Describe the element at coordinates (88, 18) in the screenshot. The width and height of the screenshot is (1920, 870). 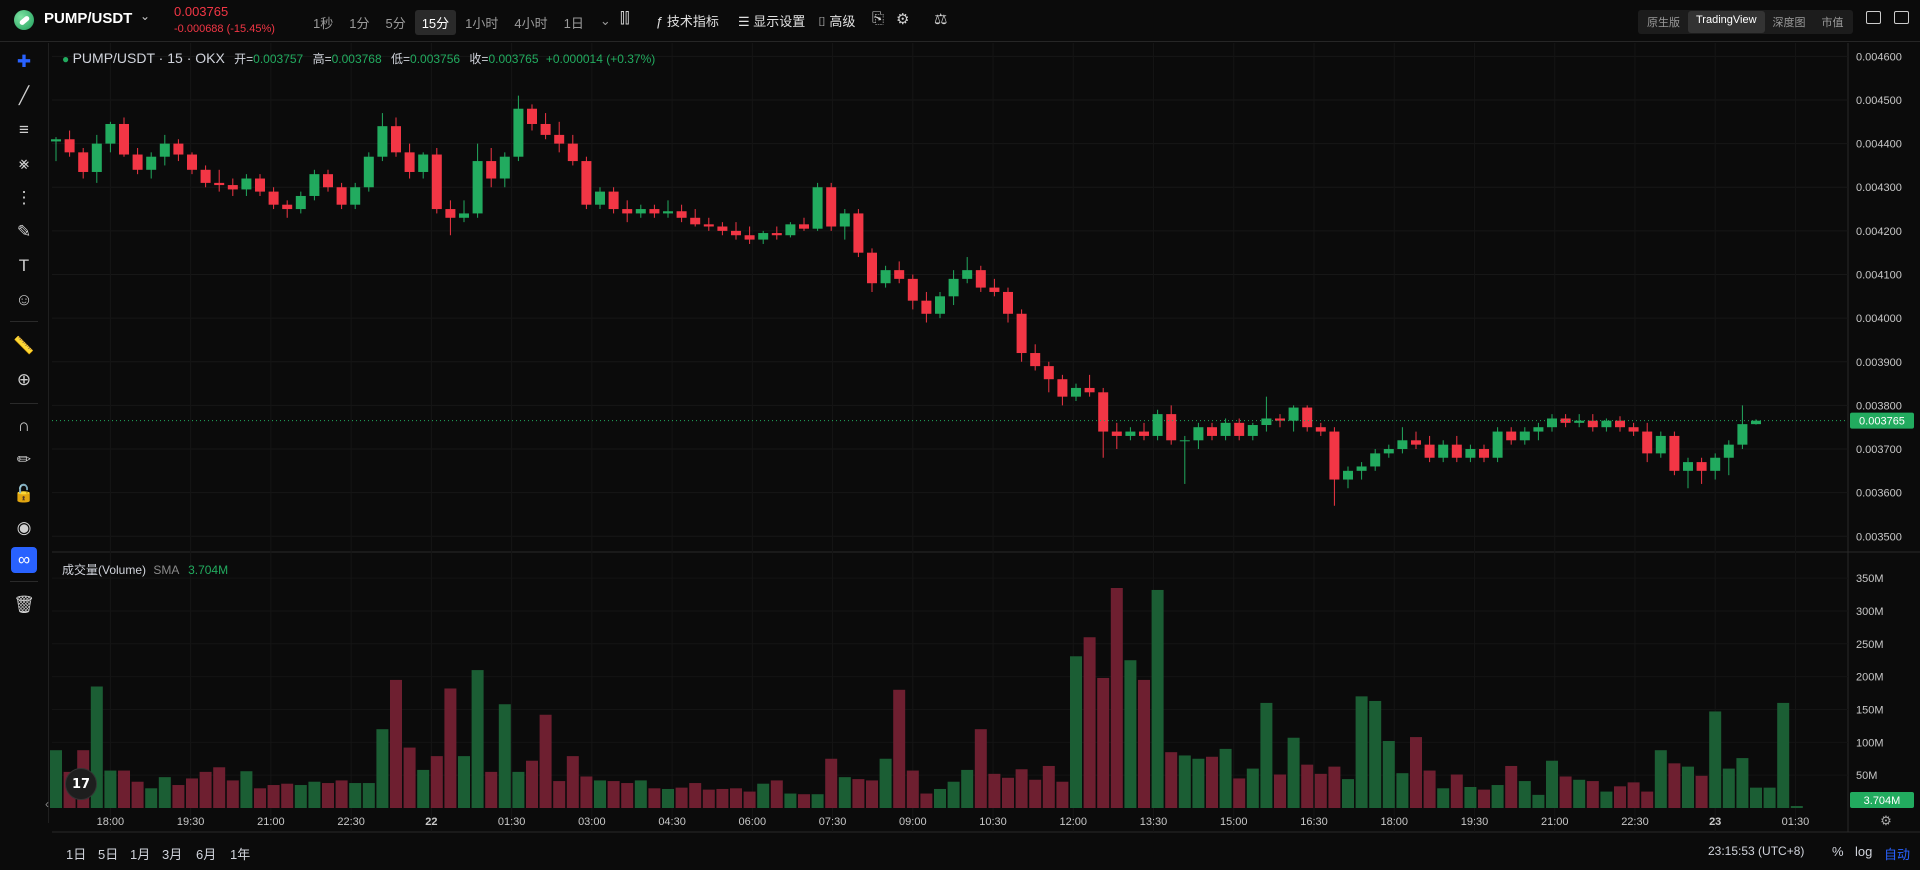
I see `pair-selector: PUMP/USDT` at that location.